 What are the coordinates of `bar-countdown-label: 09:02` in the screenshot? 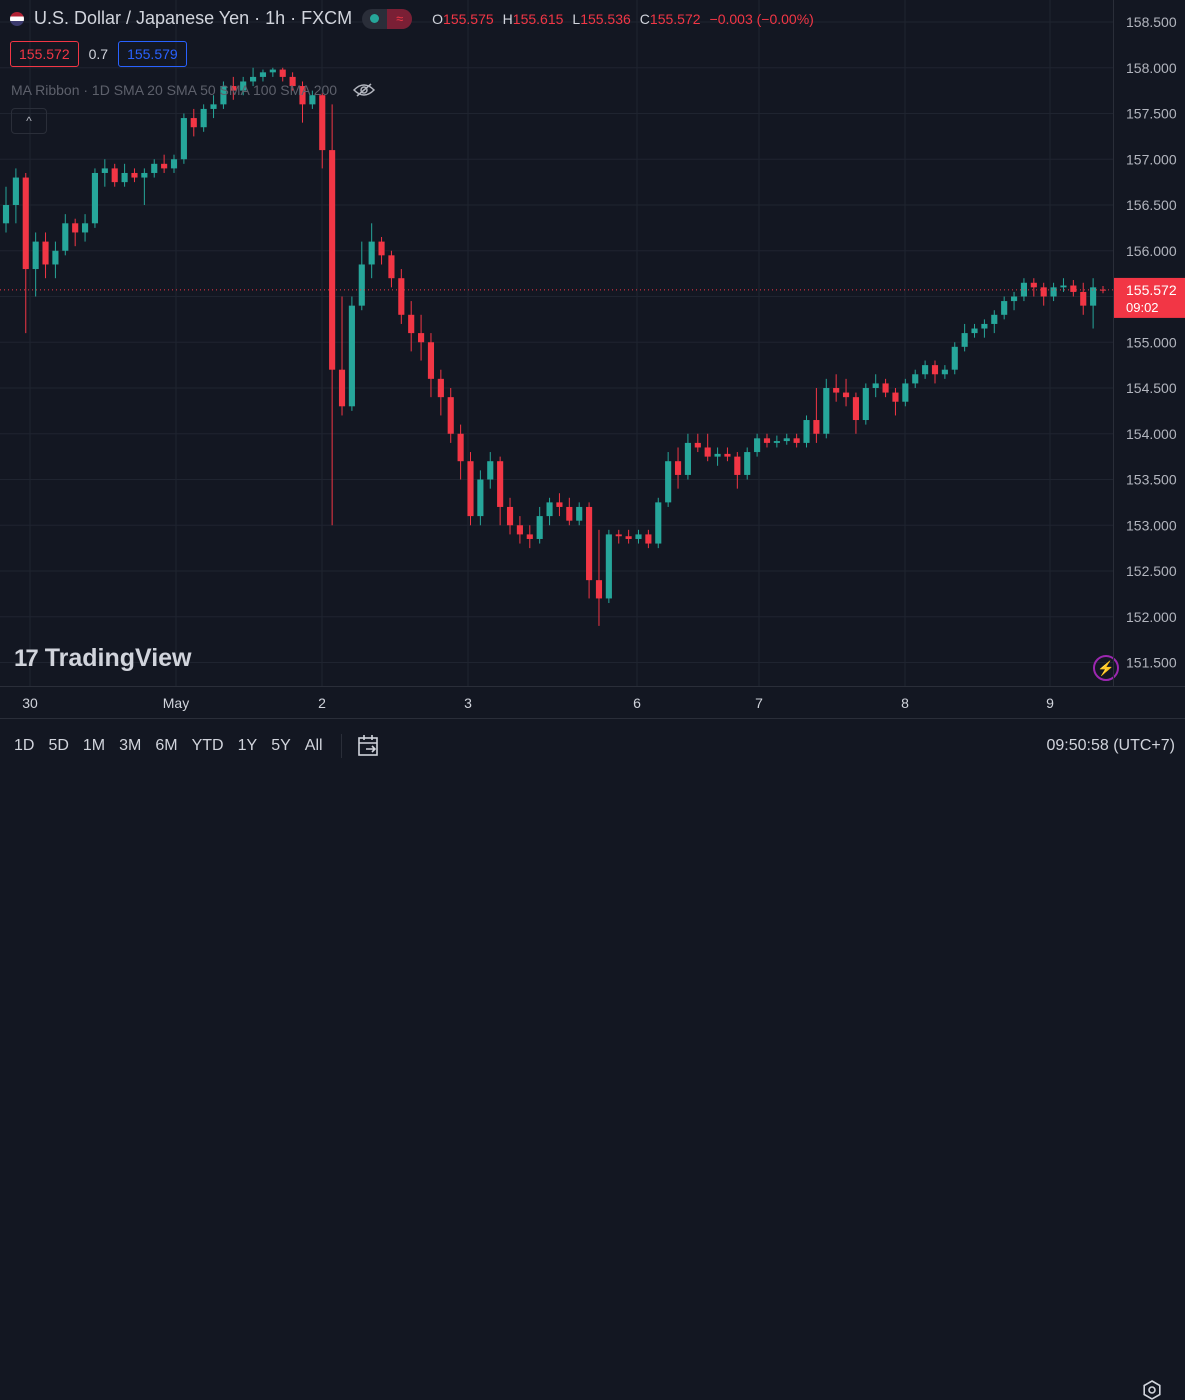 It's located at (1142, 307).